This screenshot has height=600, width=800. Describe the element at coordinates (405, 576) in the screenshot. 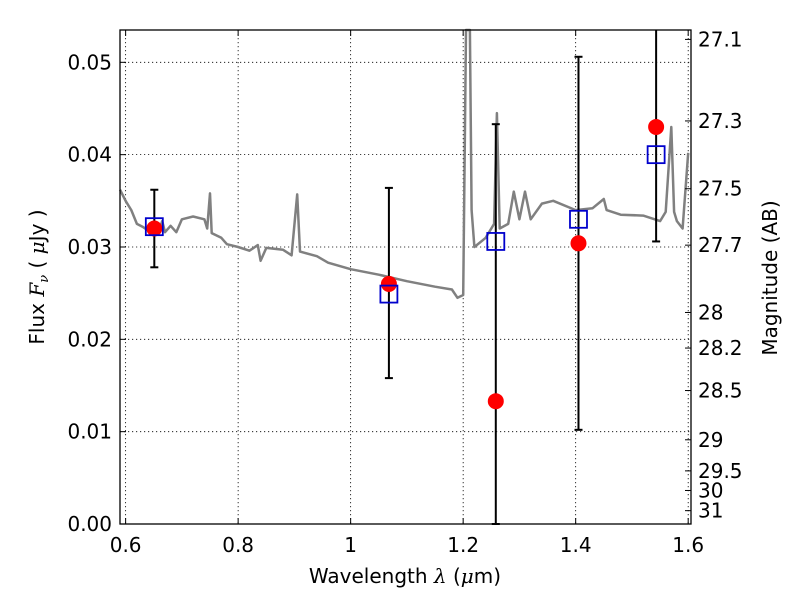

I see `x-axis-title: Wavelength λ (μm)` at that location.